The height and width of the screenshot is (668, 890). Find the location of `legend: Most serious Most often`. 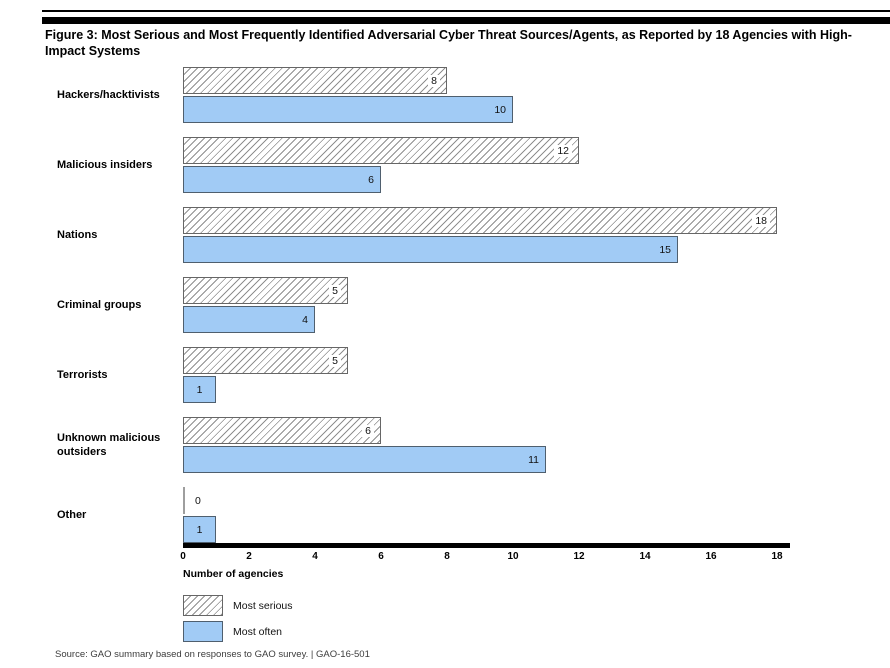

legend: Most serious Most often is located at coordinates (238, 621).